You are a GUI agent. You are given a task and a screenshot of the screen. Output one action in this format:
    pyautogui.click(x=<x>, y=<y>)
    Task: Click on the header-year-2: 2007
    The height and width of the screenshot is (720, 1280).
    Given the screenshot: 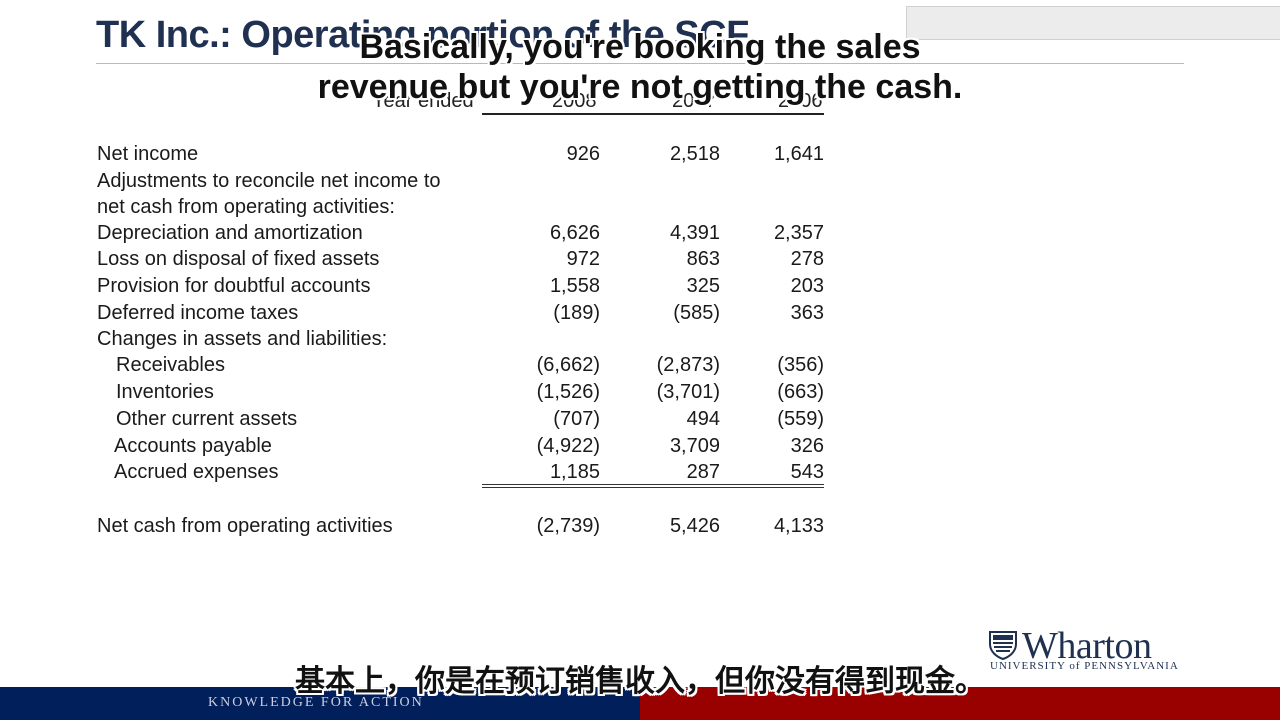 What is the action you would take?
    pyautogui.click(x=694, y=101)
    